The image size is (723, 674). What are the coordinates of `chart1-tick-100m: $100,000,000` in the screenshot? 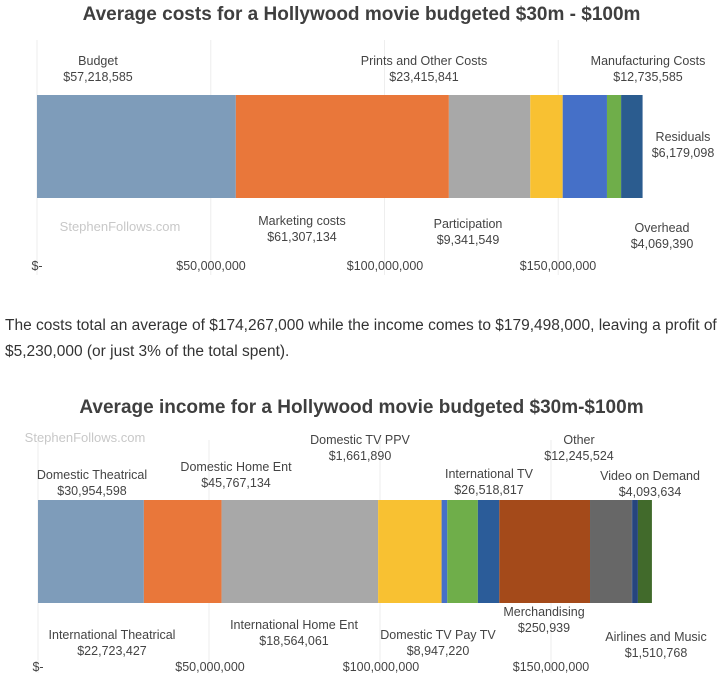 It's located at (385, 266).